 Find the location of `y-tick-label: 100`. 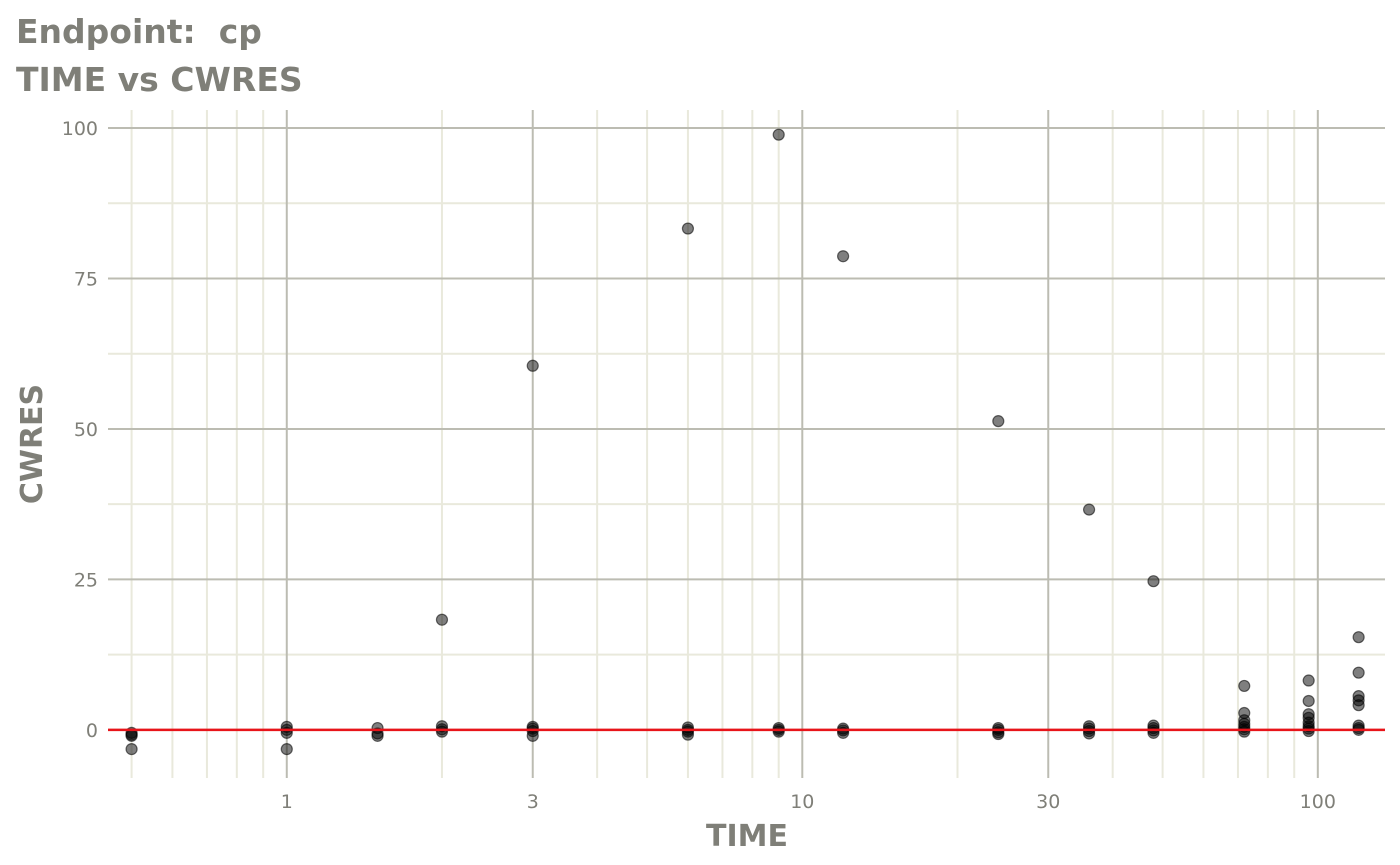

y-tick-label: 100 is located at coordinates (80, 129).